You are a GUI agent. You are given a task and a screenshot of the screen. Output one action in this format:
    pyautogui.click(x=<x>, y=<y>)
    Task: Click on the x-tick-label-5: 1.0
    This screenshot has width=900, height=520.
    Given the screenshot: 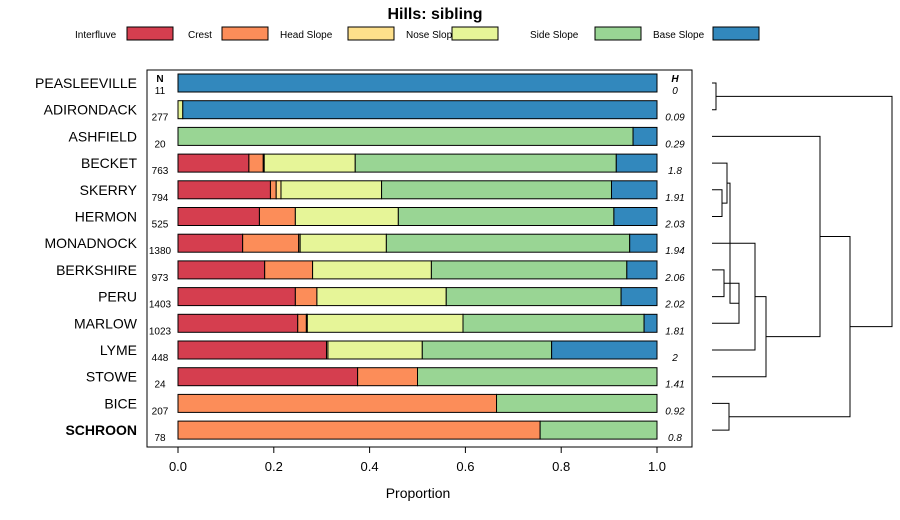 What is the action you would take?
    pyautogui.click(x=657, y=466)
    